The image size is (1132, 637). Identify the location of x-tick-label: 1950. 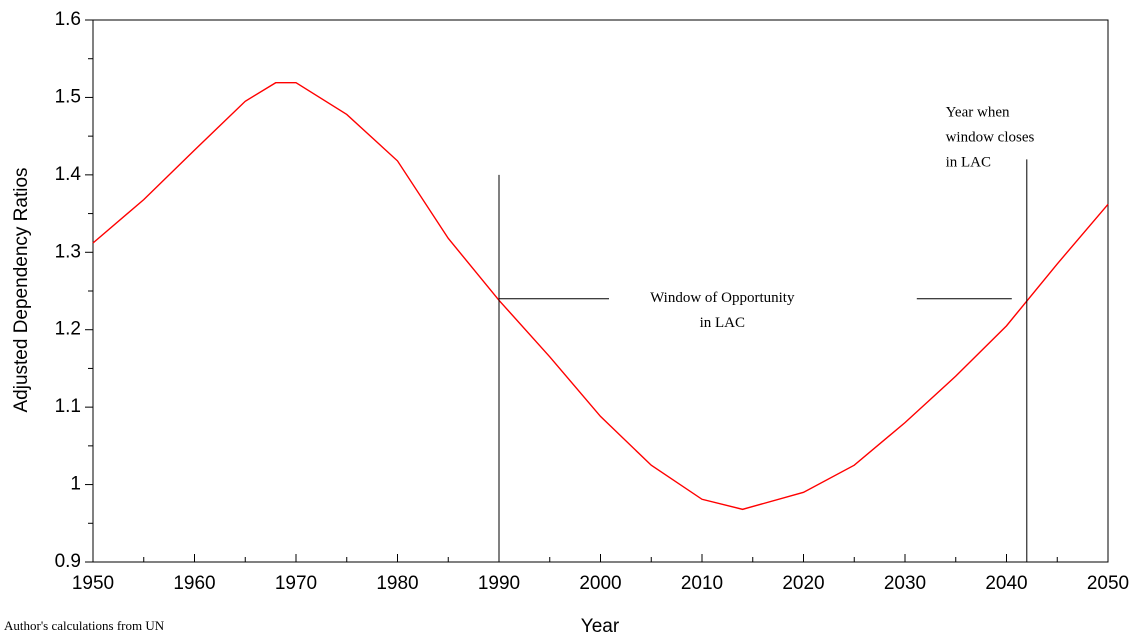
(93, 583).